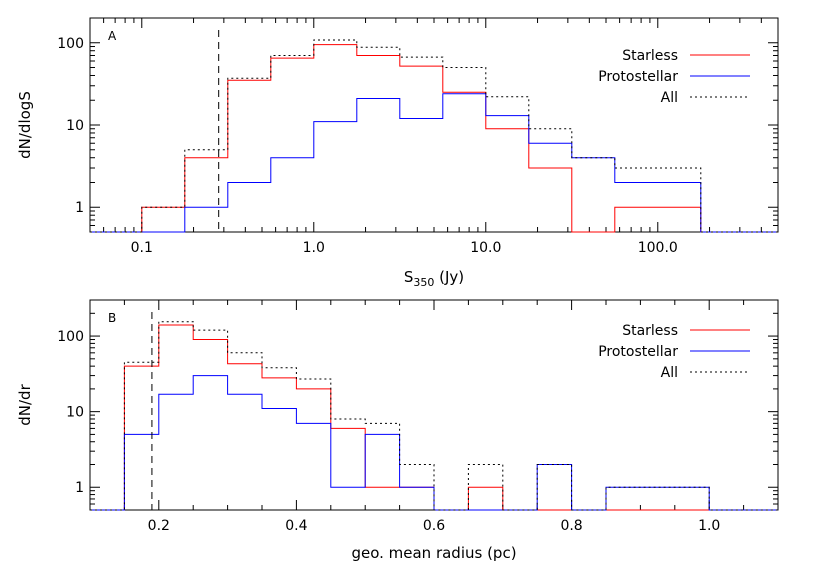  What do you see at coordinates (485, 248) in the screenshot?
I see `panel-a-xtick-label: 10.0` at bounding box center [485, 248].